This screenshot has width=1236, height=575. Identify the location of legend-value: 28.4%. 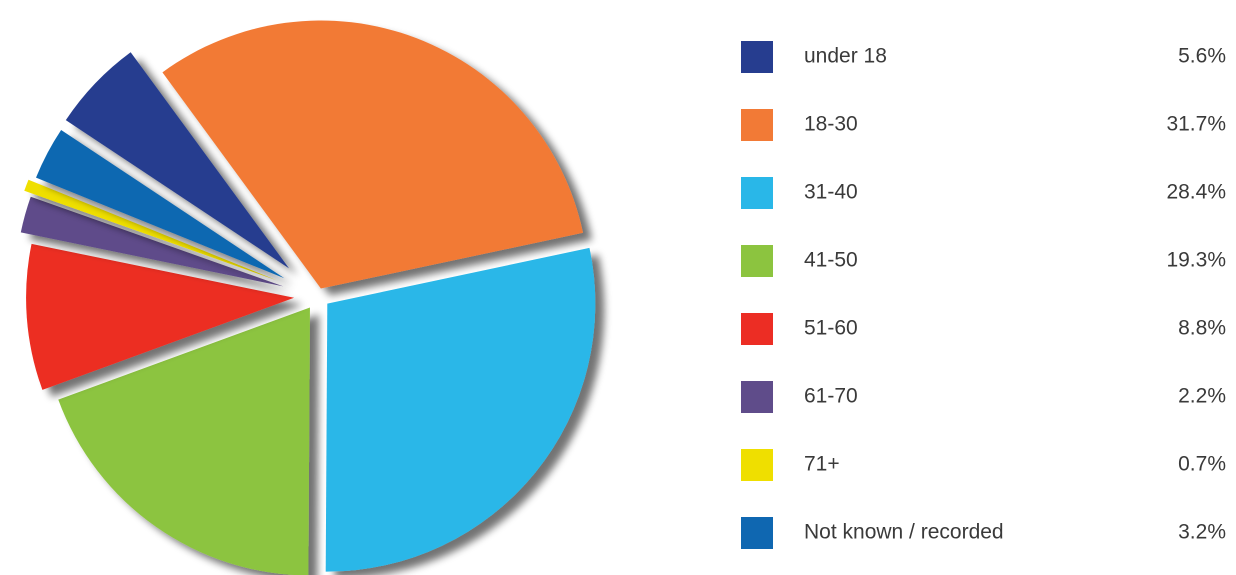
(1196, 192).